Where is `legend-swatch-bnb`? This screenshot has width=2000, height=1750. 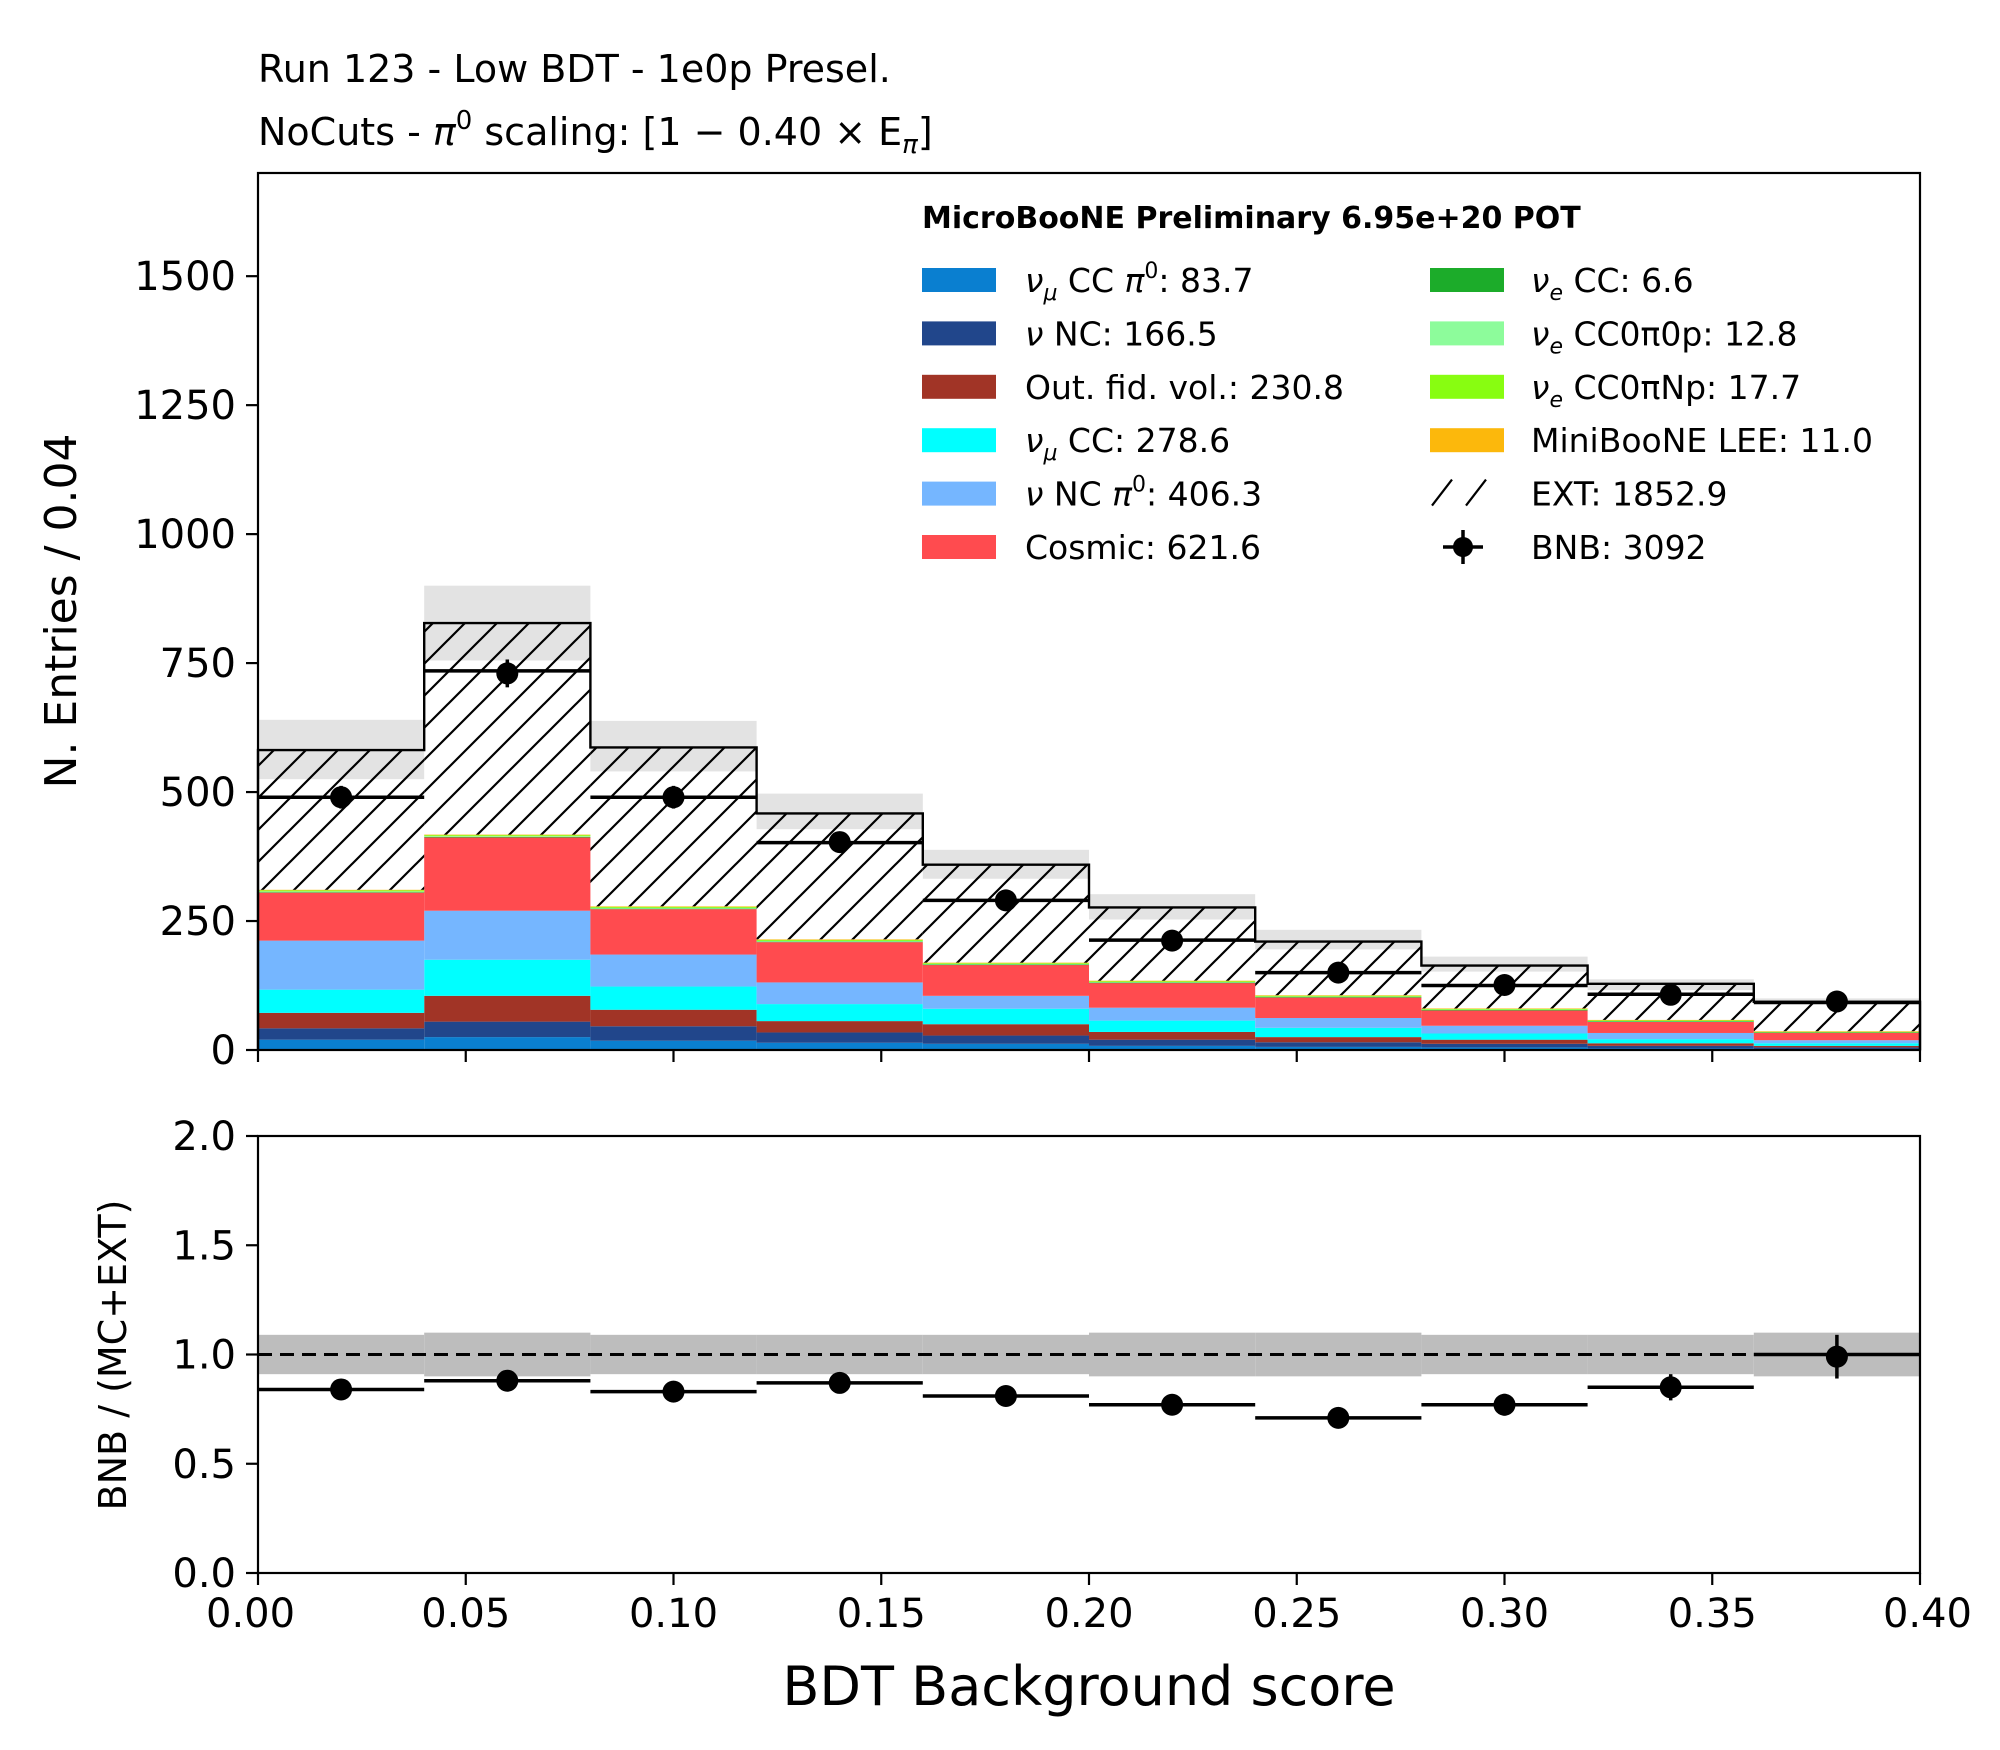
legend-swatch-bnb is located at coordinates (1463, 547).